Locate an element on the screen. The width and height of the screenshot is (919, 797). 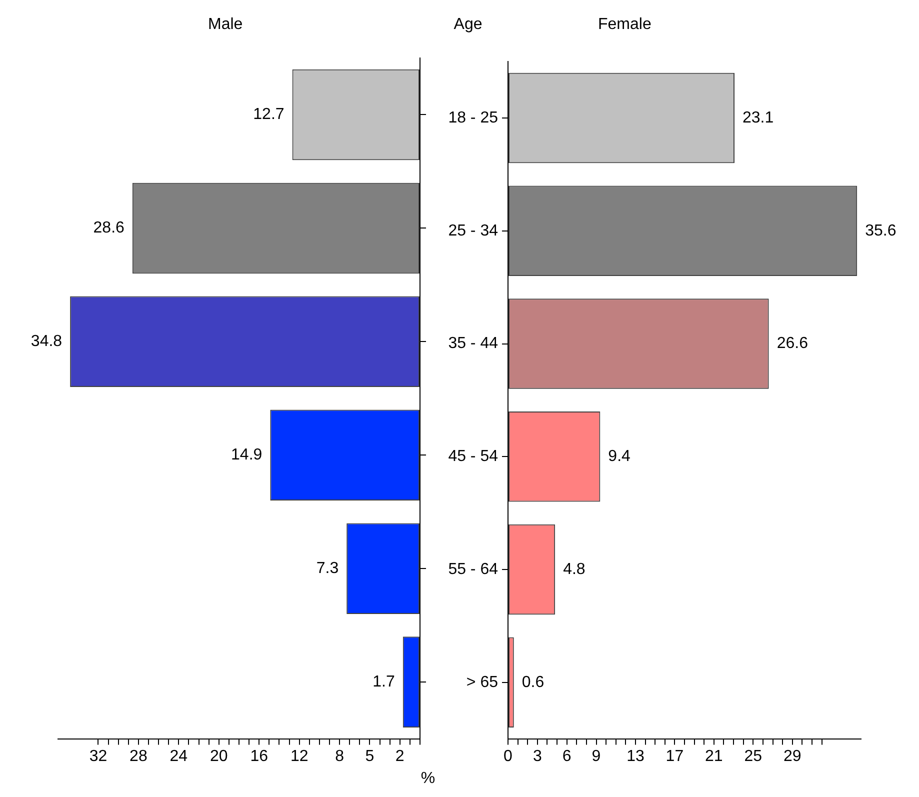
x-tick-label: 3 is located at coordinates (537, 756).